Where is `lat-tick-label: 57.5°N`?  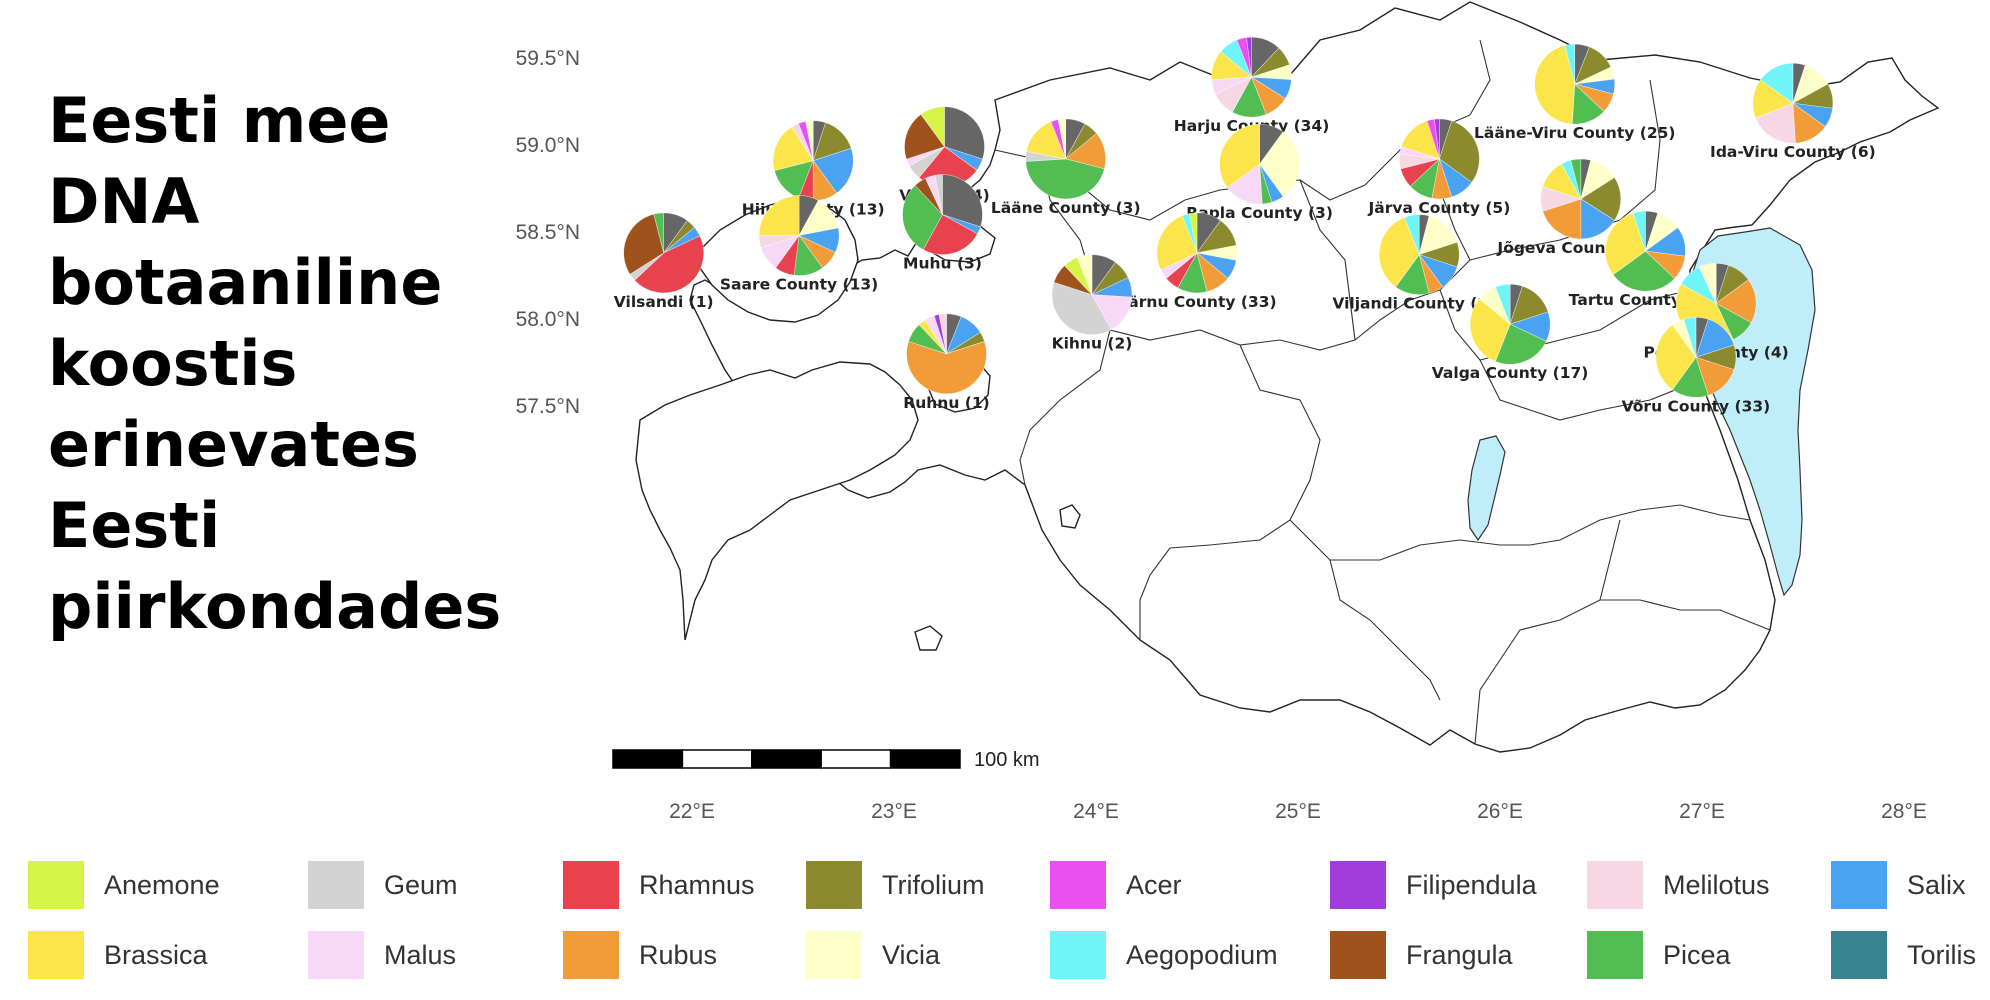 lat-tick-label: 57.5°N is located at coordinates (548, 406).